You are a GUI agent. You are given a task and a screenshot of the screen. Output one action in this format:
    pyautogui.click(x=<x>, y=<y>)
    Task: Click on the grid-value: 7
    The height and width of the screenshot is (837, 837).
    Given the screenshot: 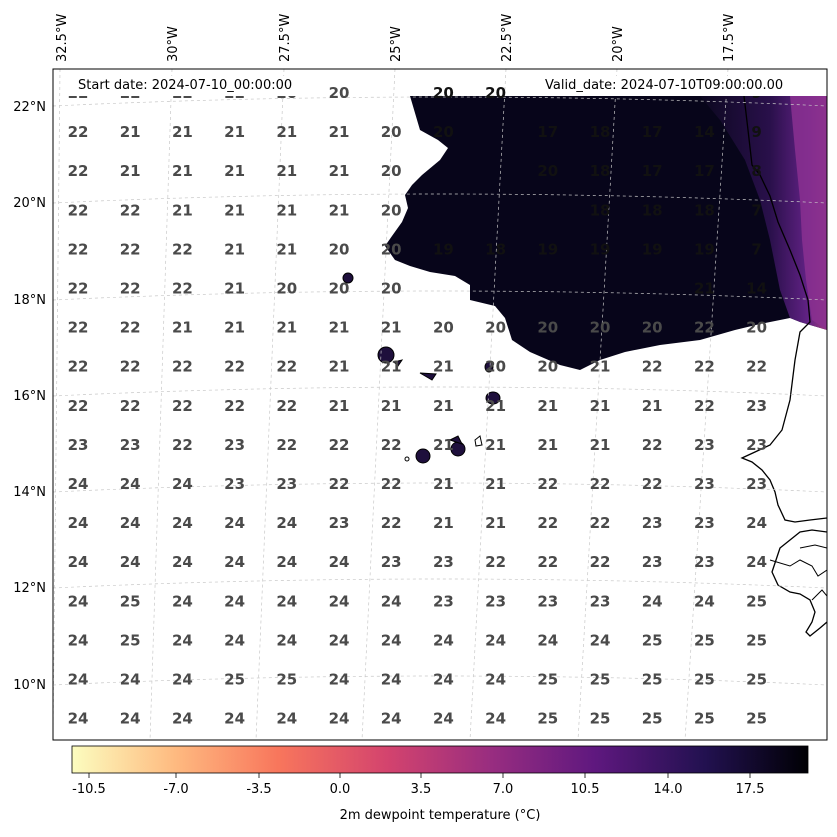 What is the action you would take?
    pyautogui.click(x=756, y=210)
    